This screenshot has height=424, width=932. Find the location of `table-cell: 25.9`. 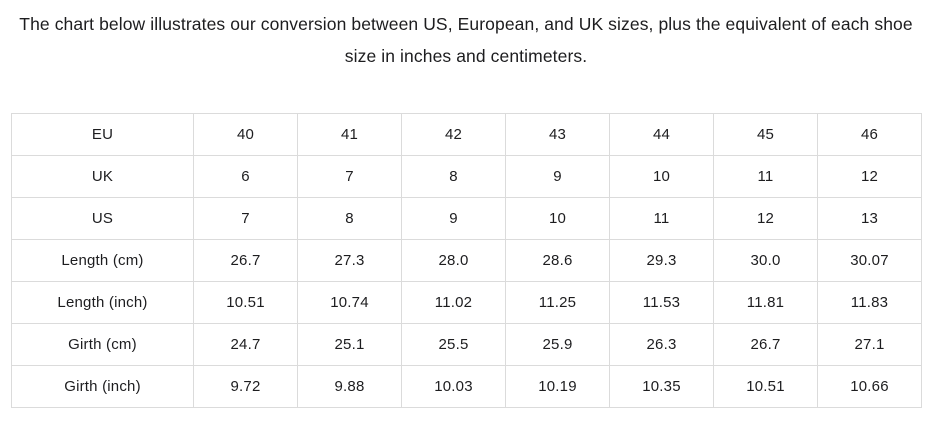

table-cell: 25.9 is located at coordinates (557, 344).